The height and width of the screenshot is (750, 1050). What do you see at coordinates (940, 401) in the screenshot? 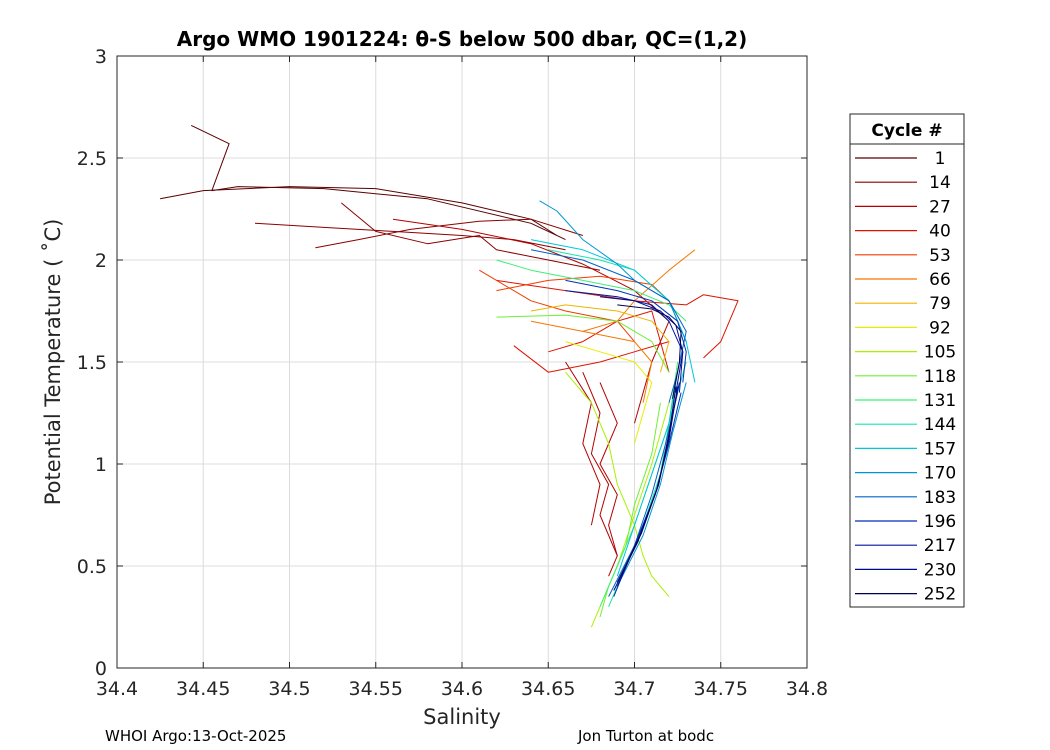
I see `legend-label-131: 131` at bounding box center [940, 401].